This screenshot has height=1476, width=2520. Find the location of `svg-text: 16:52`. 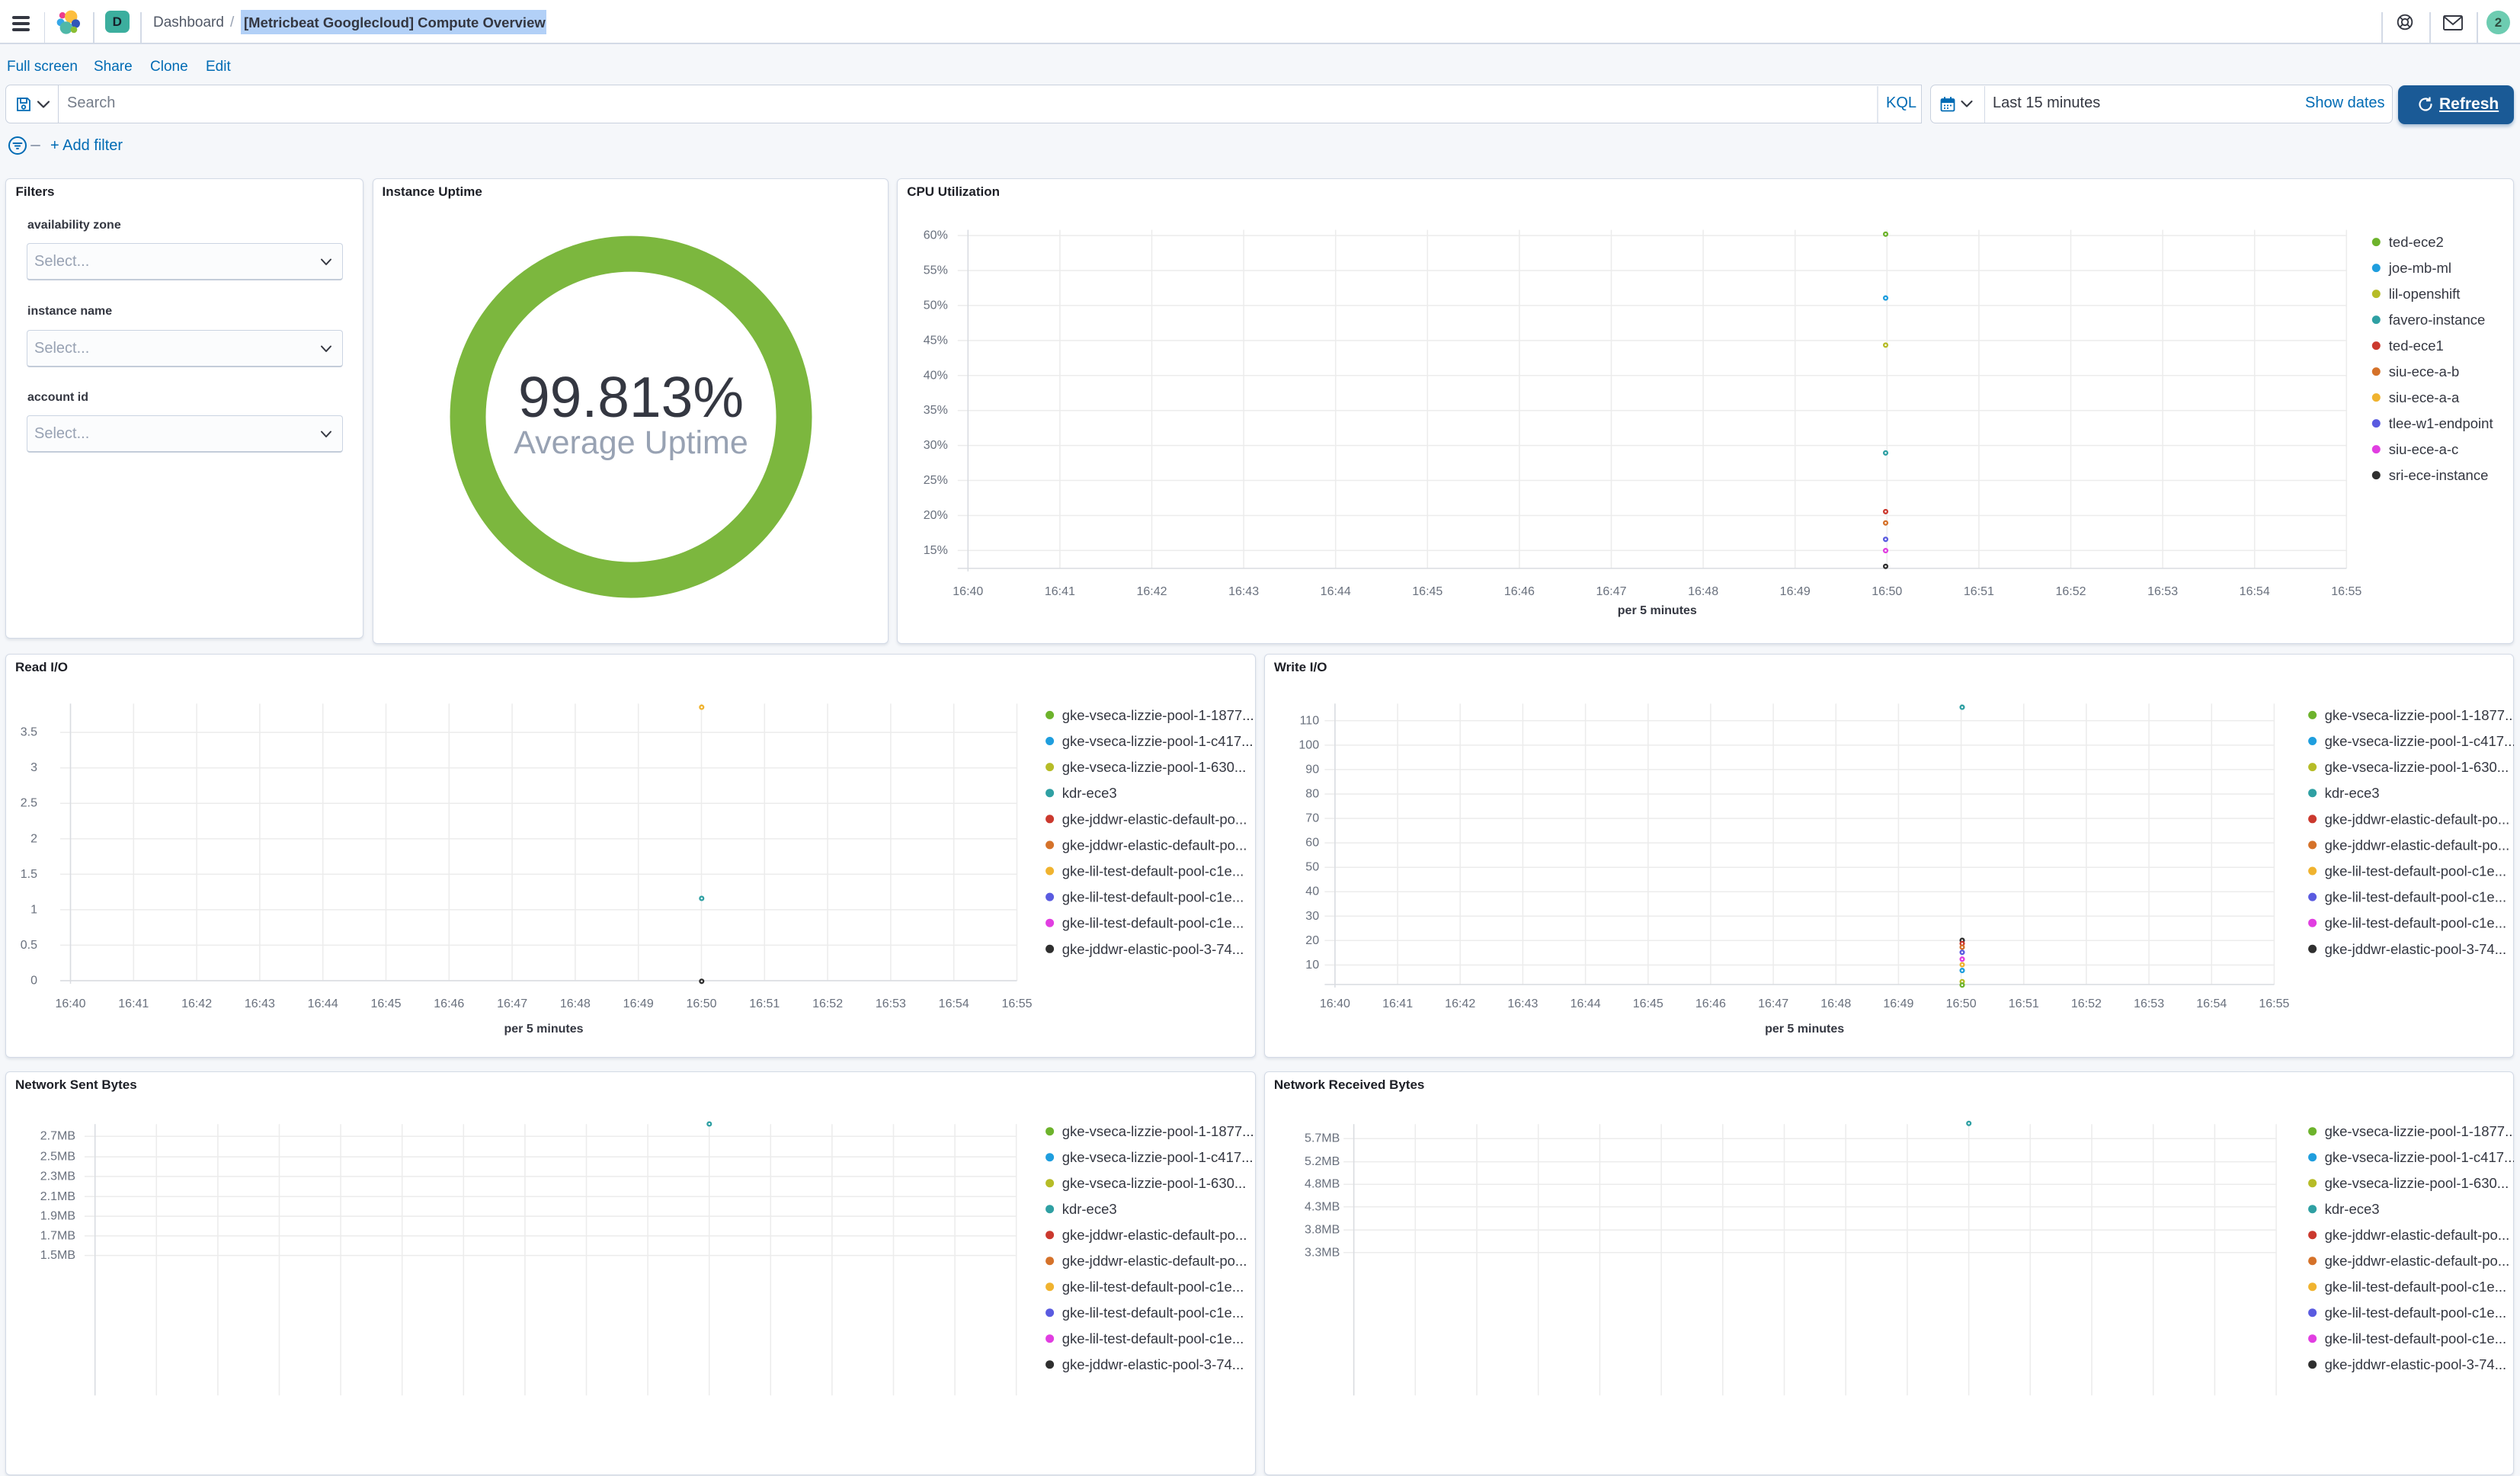

svg-text: 16:52 is located at coordinates (827, 1003).